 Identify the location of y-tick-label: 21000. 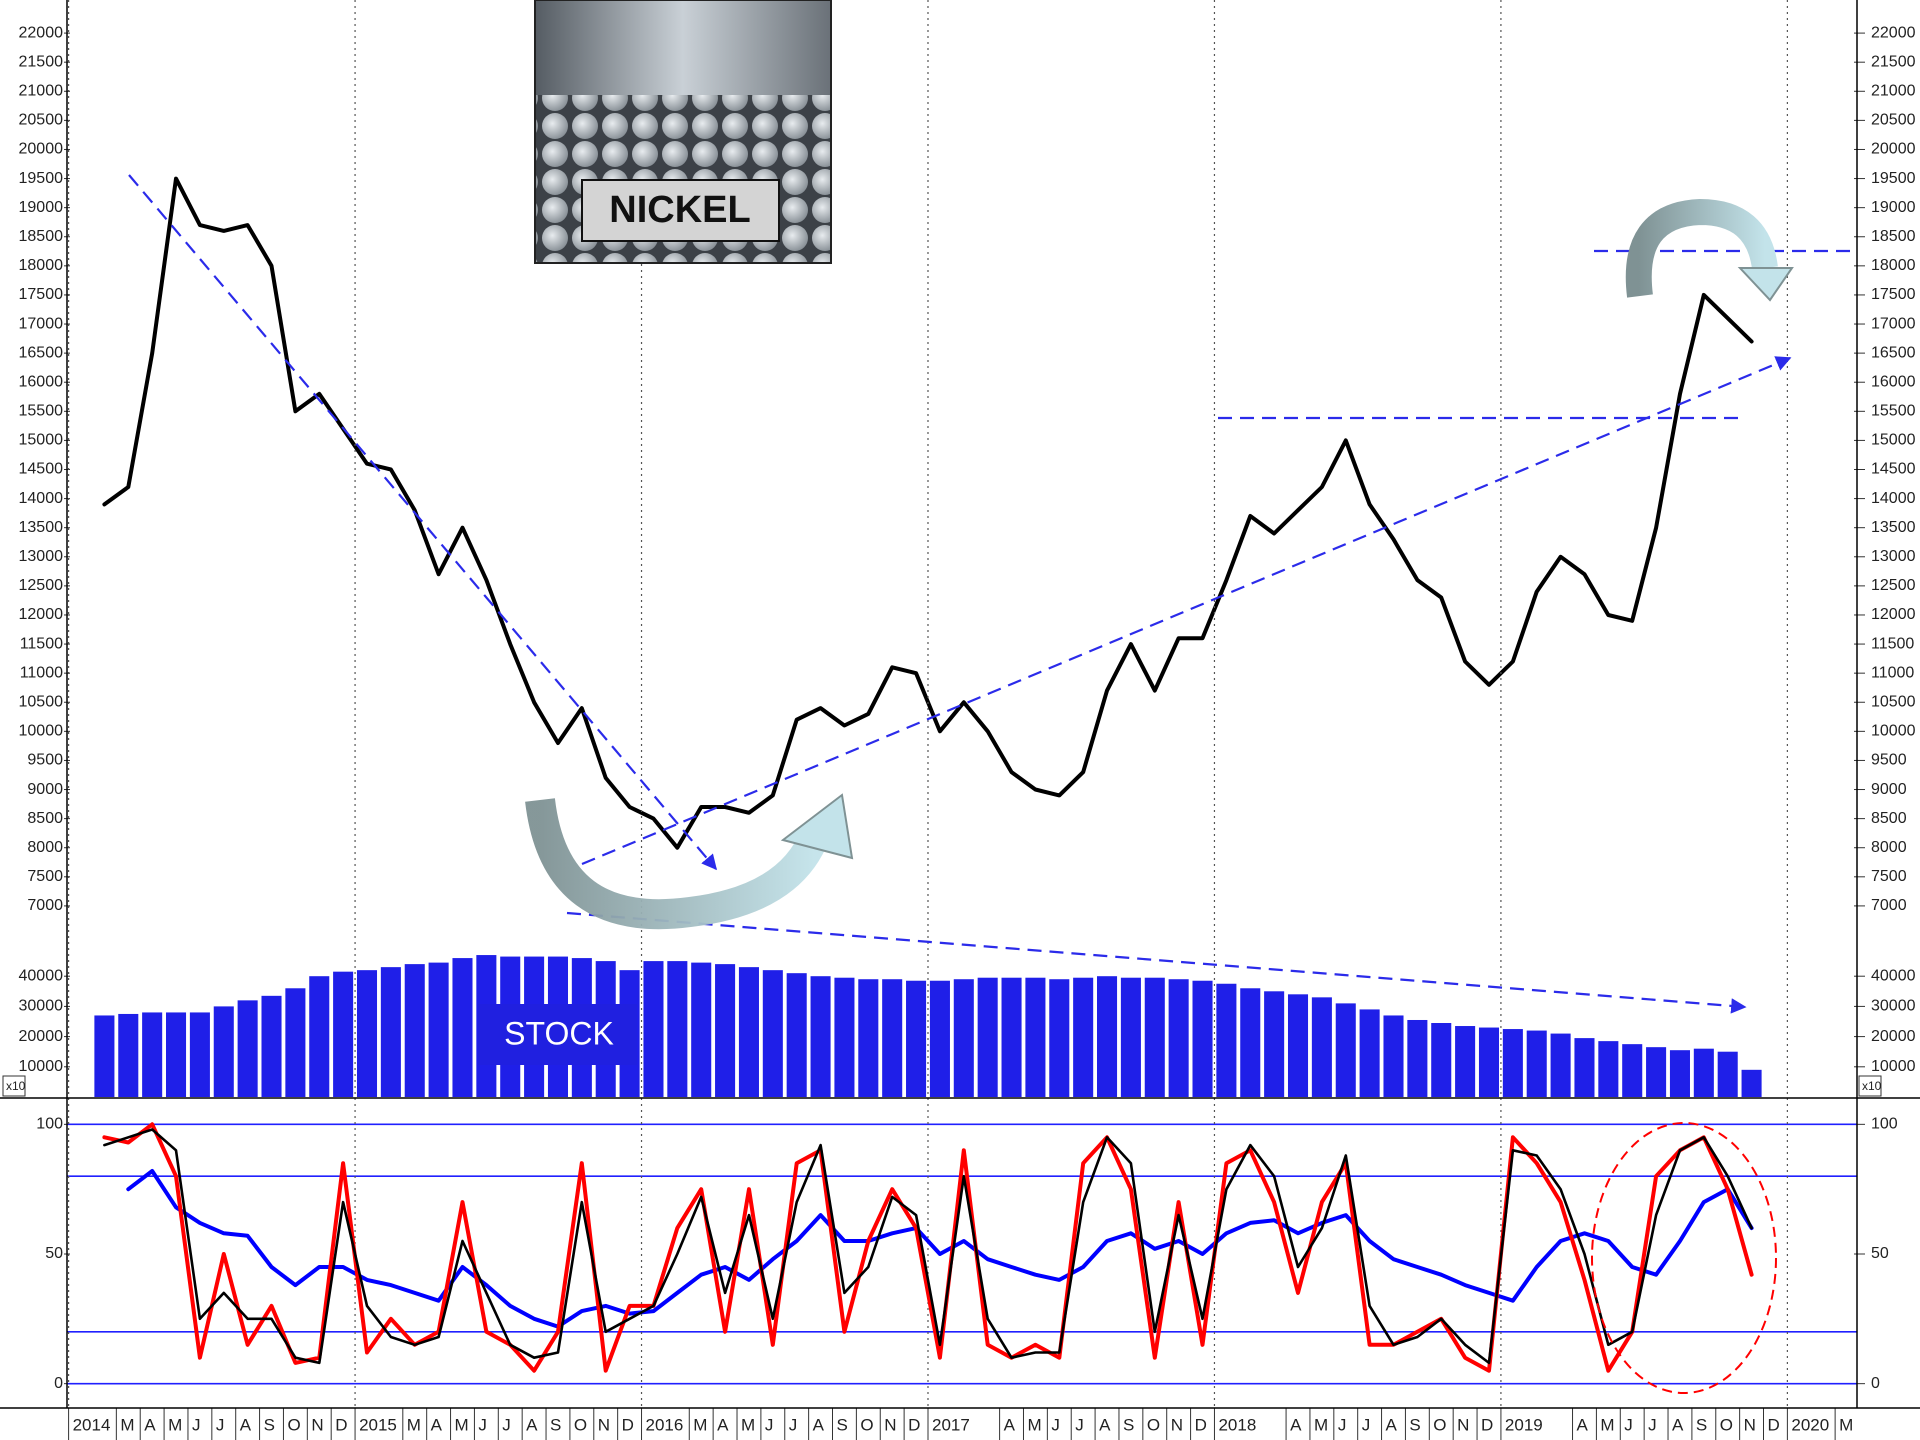
(41, 91).